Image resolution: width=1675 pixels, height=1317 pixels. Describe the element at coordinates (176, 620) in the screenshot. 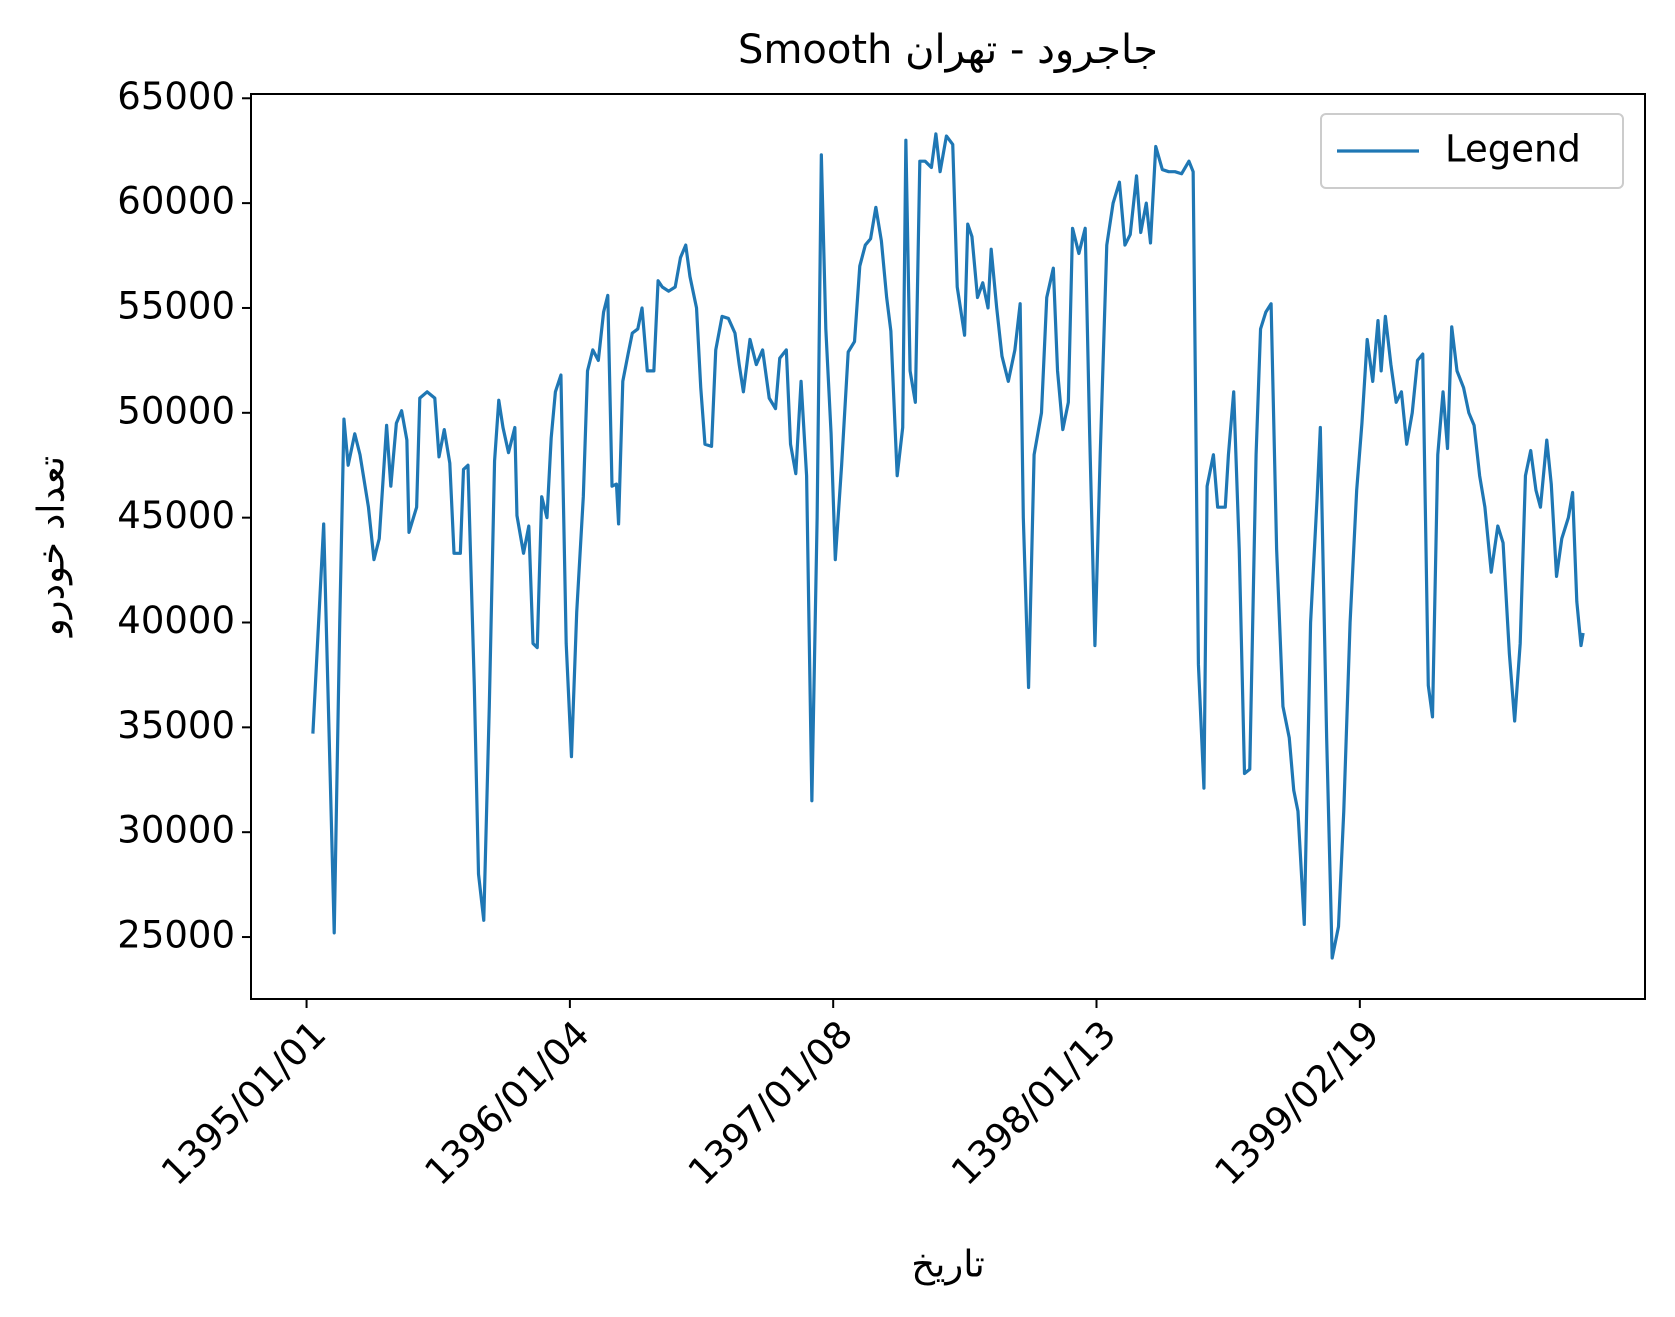

I see `y-tick-label: 40000` at that location.